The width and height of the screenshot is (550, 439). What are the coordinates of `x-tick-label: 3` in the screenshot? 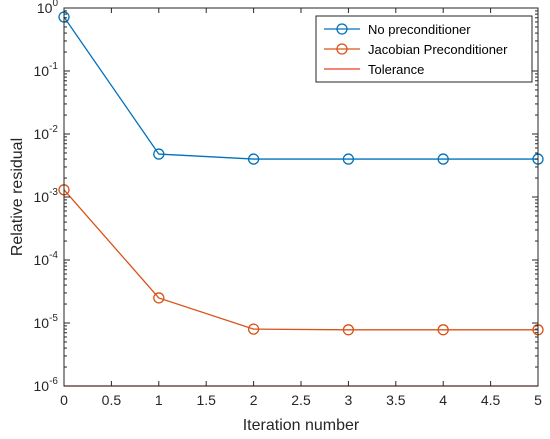 It's located at (349, 400).